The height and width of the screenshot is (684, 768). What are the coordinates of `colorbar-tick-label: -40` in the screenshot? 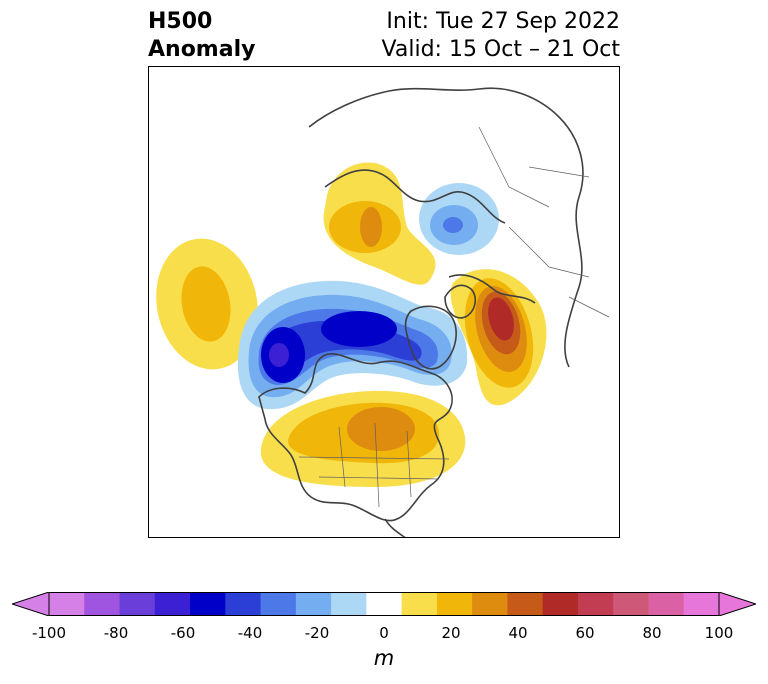 It's located at (250, 633).